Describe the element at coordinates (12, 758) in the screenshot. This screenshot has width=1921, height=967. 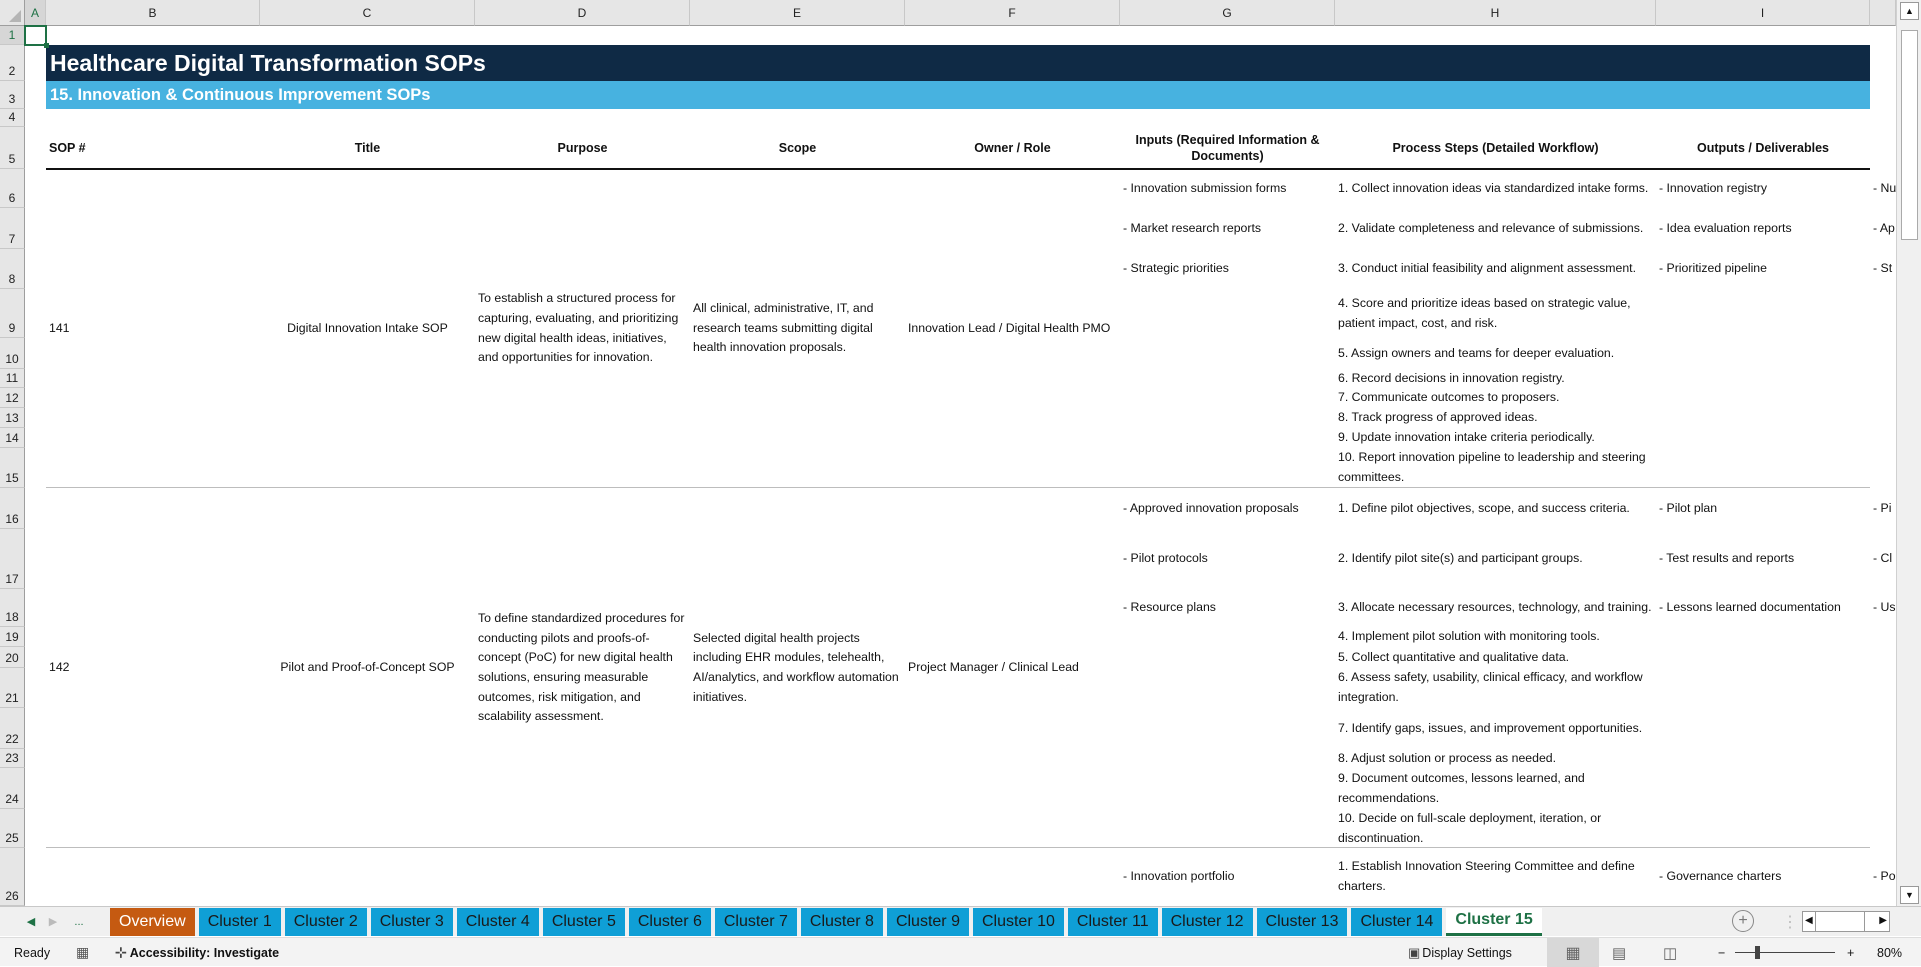
I see `row-header-23: 23` at that location.